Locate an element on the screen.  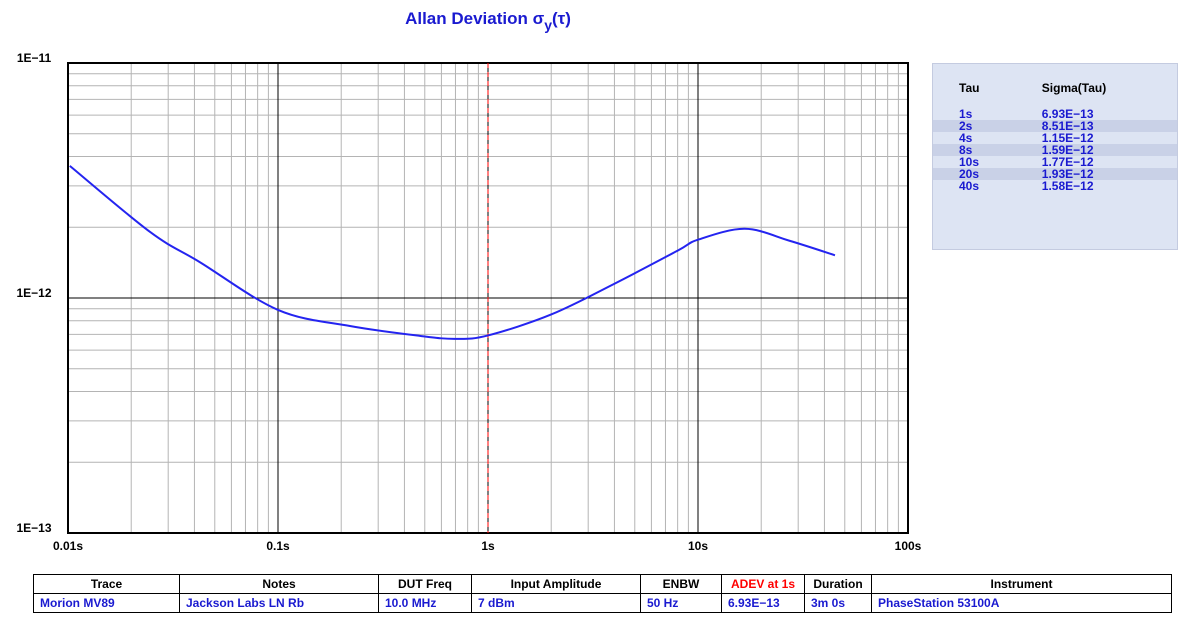
title-sub: y is located at coordinates (548, 25).